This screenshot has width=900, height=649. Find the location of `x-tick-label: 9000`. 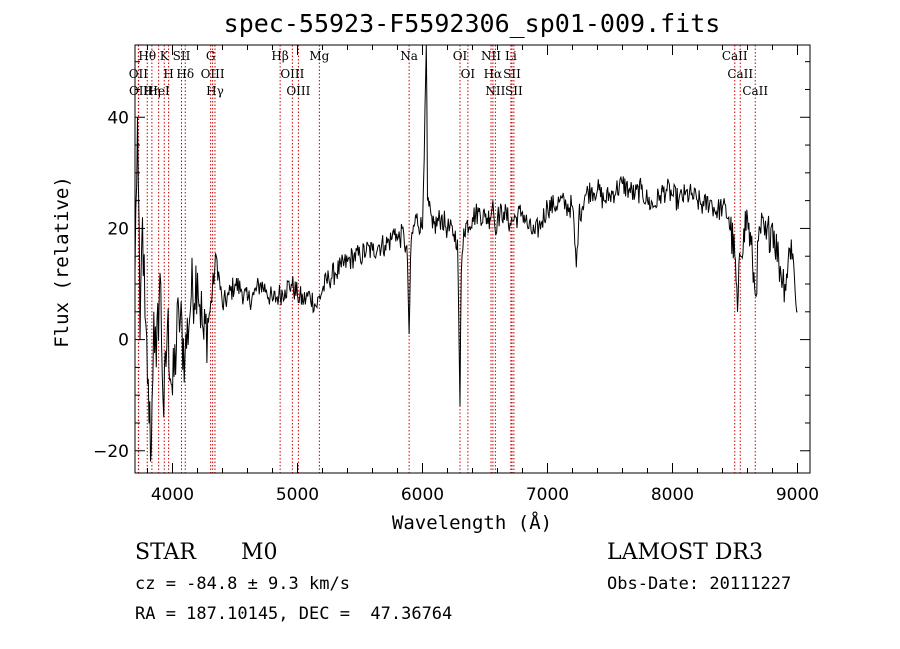

x-tick-label: 9000 is located at coordinates (797, 495).